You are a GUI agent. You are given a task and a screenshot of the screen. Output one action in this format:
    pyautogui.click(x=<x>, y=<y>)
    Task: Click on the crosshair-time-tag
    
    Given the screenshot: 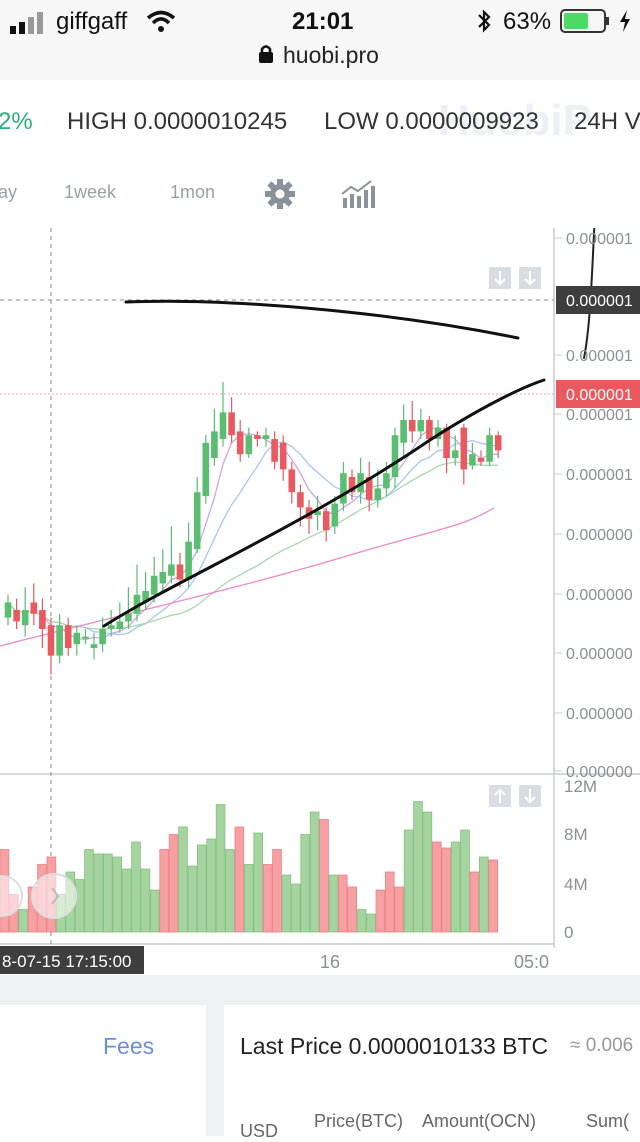 What is the action you would take?
    pyautogui.click(x=72, y=960)
    